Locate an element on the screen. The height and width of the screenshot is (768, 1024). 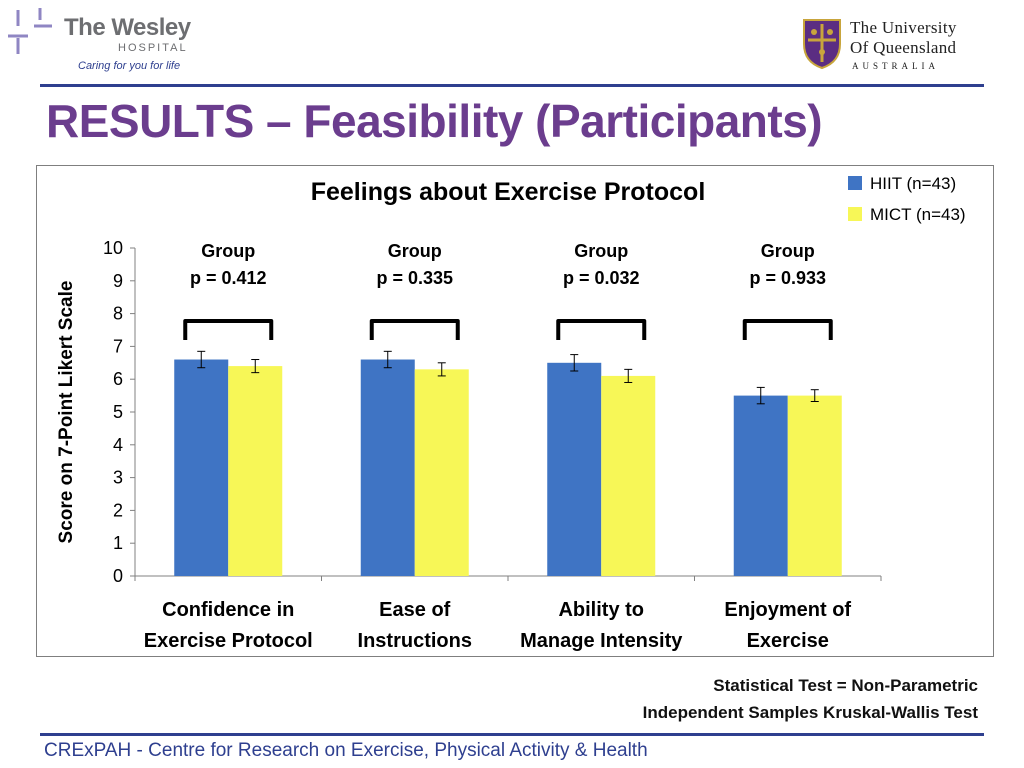
x-category-label: Manage Intensity is located at coordinates (601, 641).